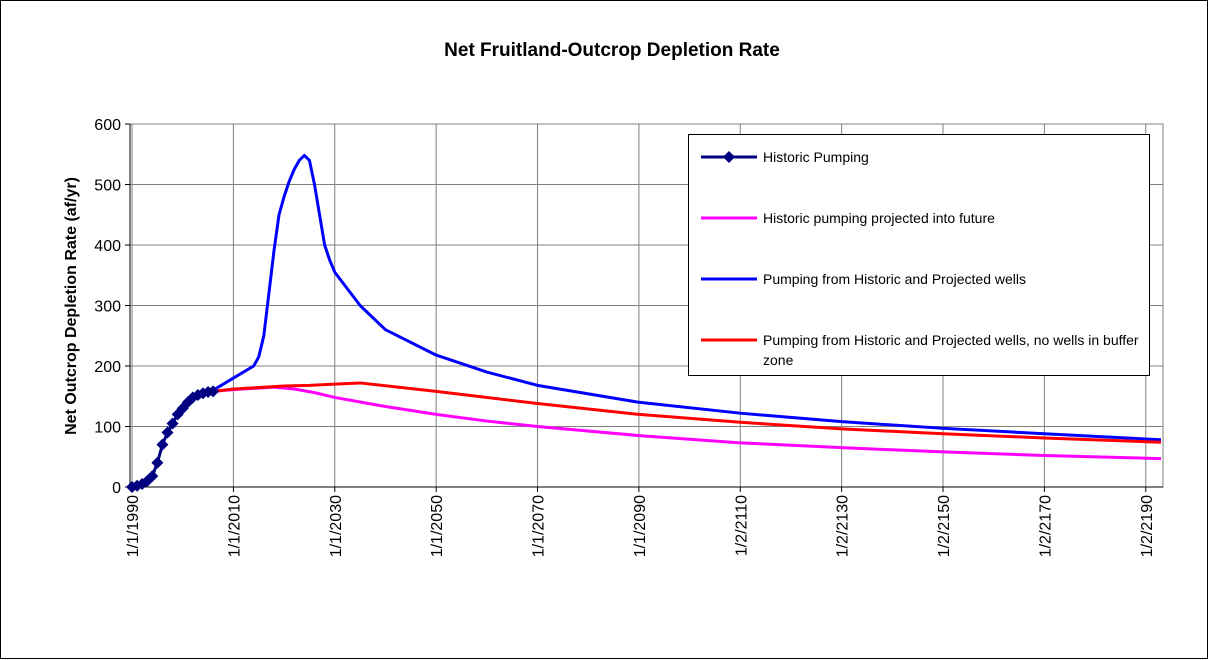 The height and width of the screenshot is (660, 1209). I want to click on x-tick-label: 1/1/2010, so click(234, 526).